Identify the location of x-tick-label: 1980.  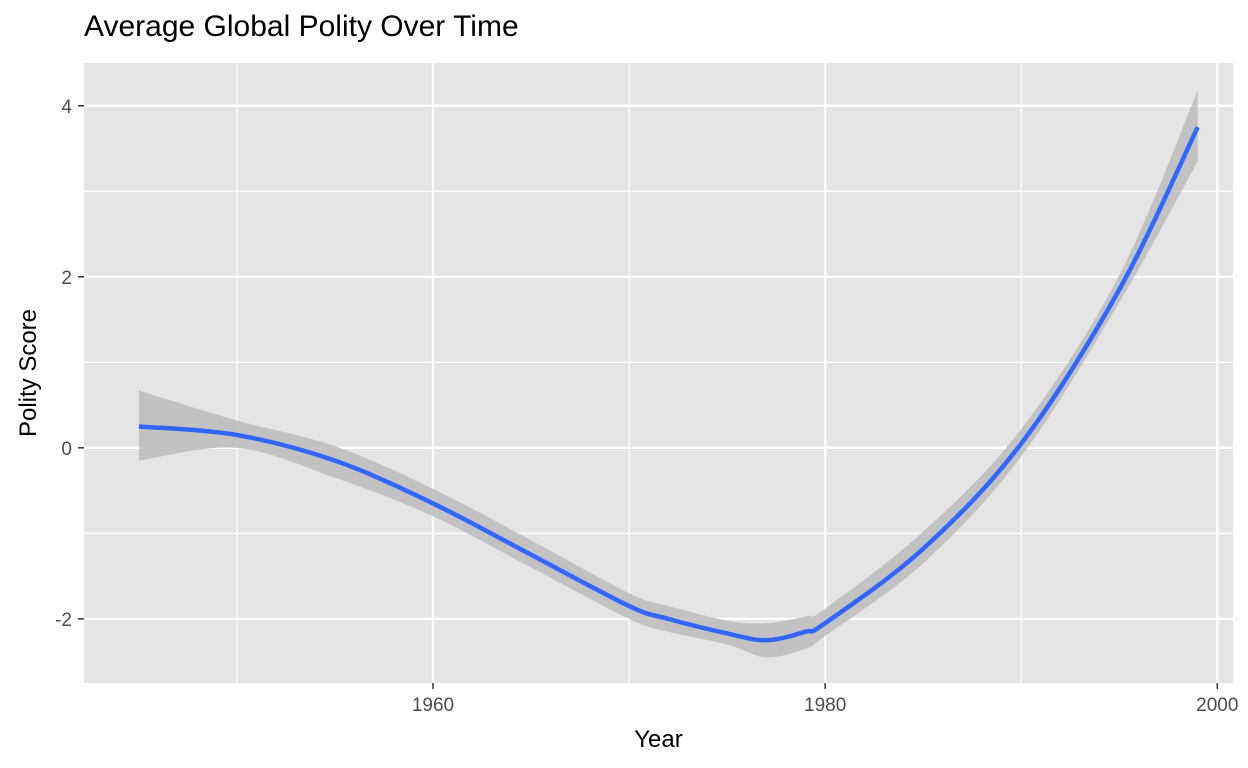
(825, 705).